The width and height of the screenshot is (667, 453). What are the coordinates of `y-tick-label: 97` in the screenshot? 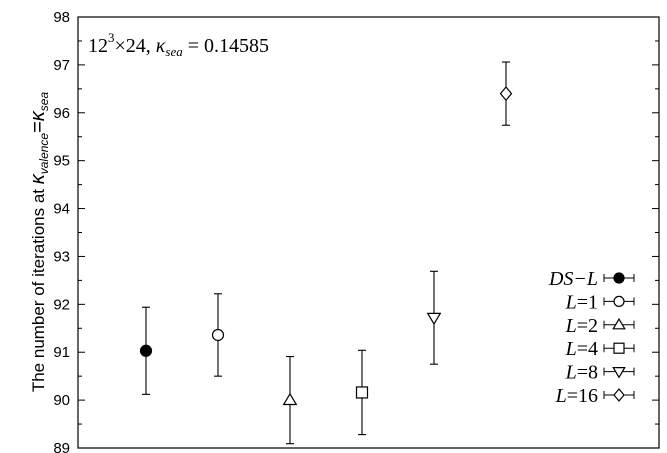 It's located at (61, 65).